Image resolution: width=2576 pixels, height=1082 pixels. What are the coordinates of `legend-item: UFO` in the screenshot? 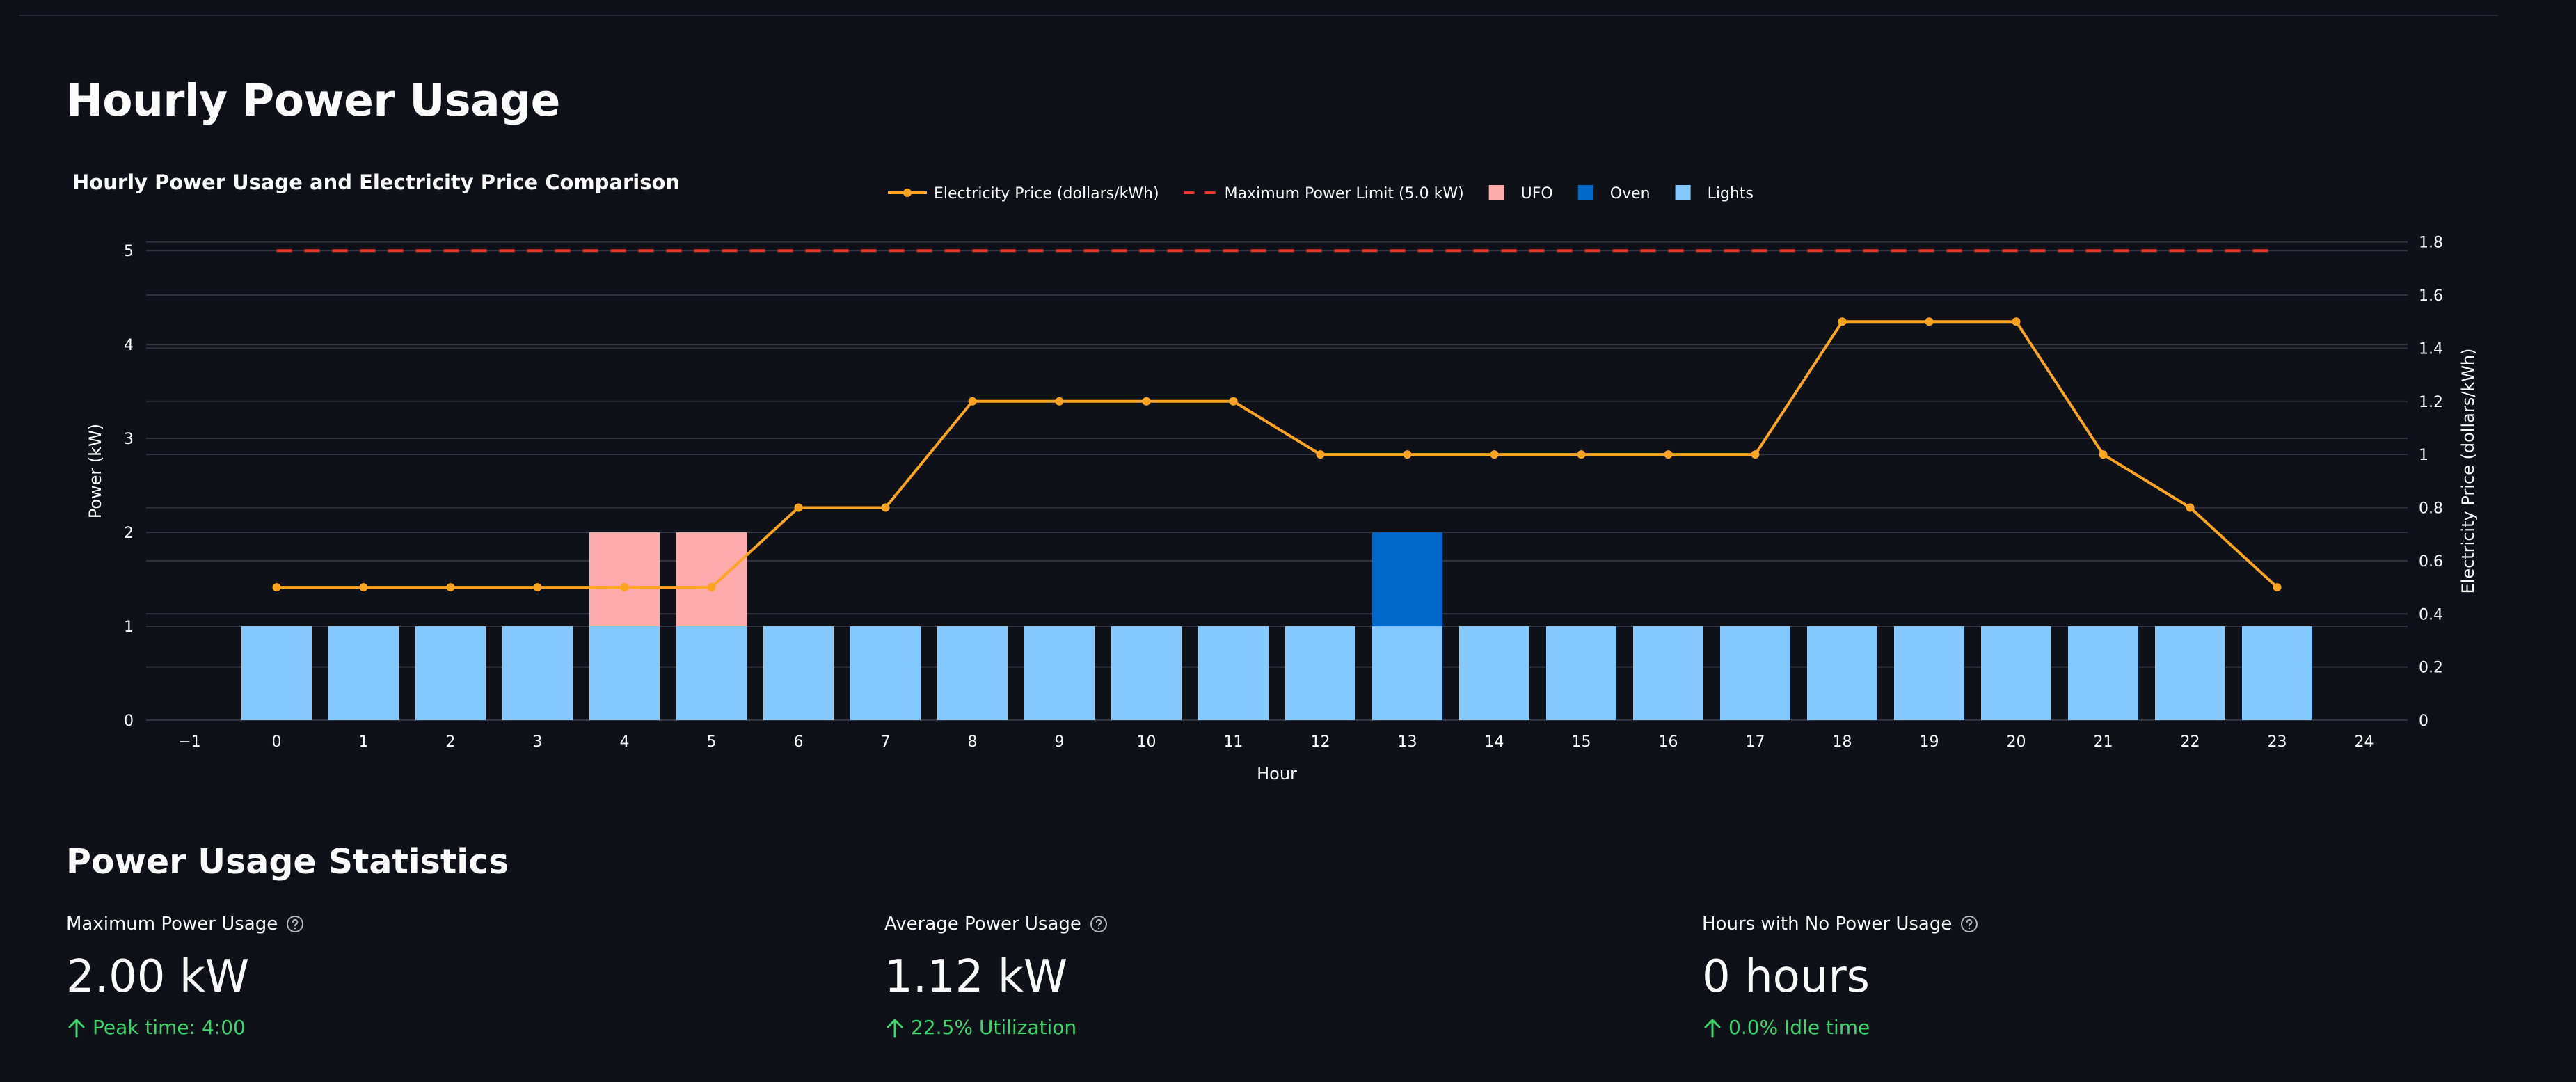 It's located at (1520, 193).